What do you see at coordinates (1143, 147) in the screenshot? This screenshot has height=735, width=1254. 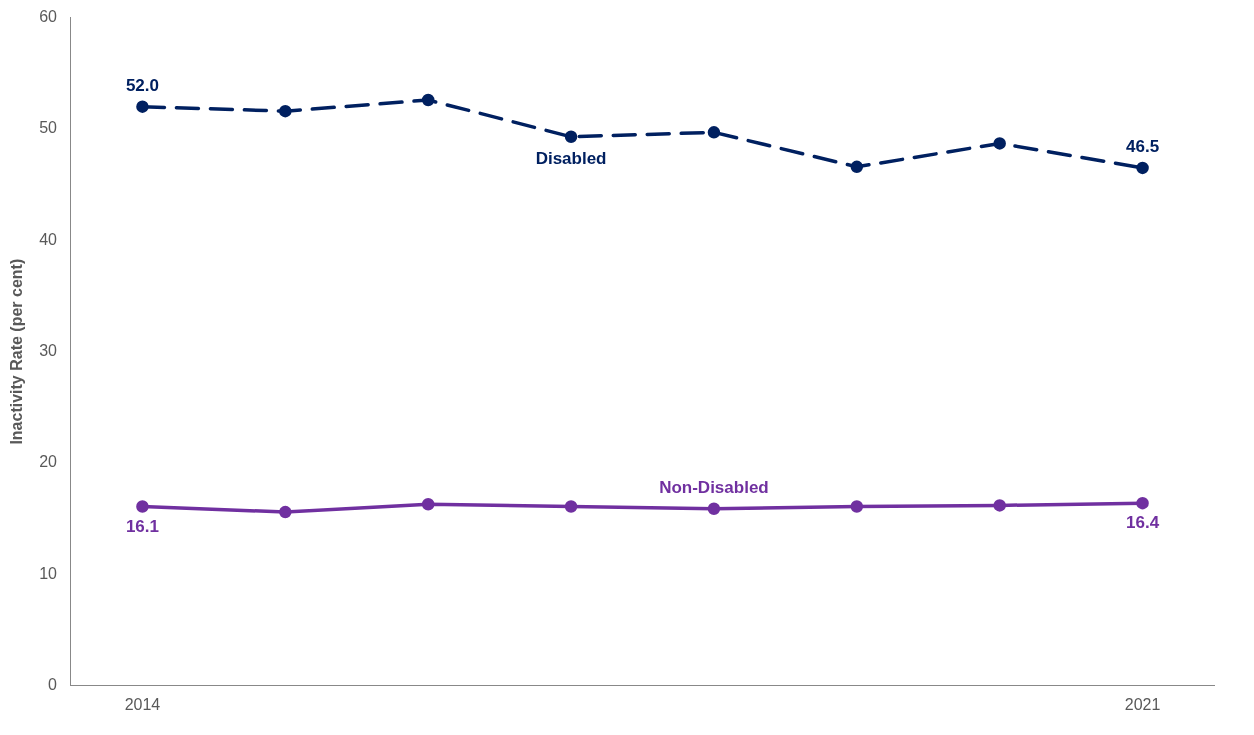 I see `data-label: 46.5` at bounding box center [1143, 147].